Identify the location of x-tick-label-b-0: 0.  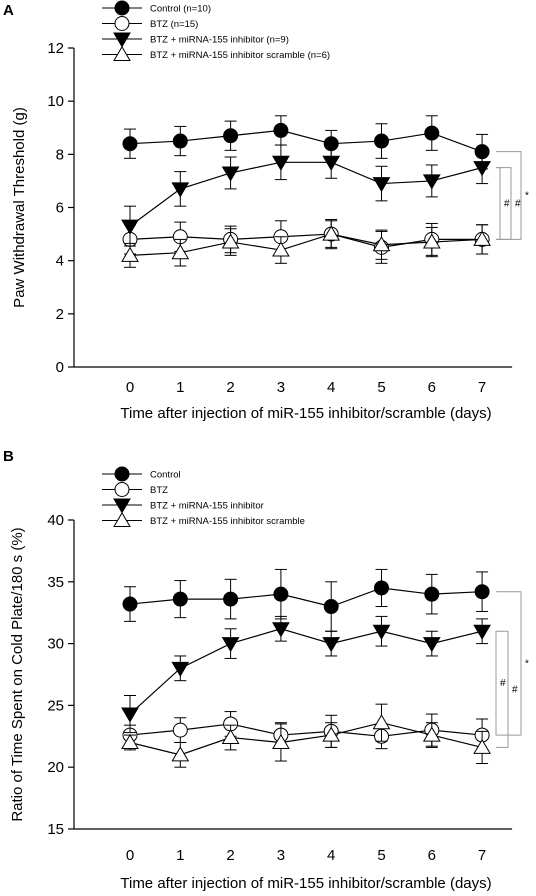
(130, 855).